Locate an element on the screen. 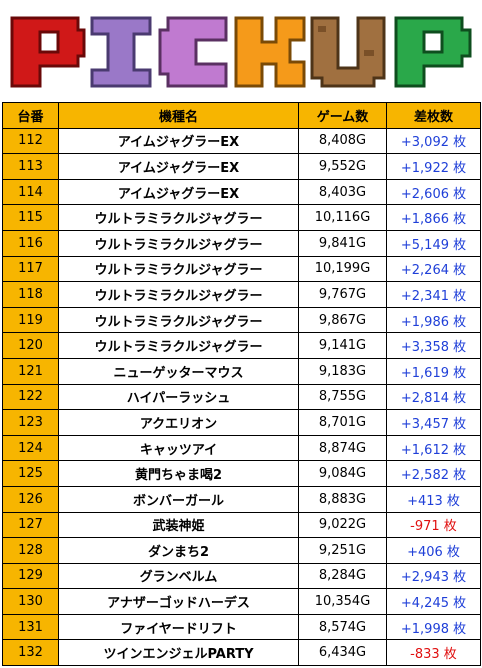 The image size is (482, 668). table-row: 128 ダンまち2 9,251G +406 枚 is located at coordinates (241, 550).